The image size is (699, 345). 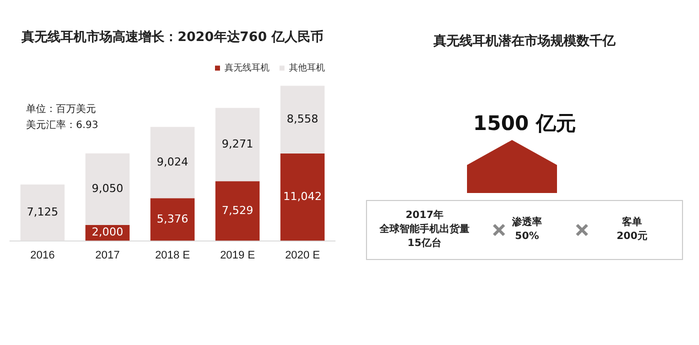 I want to click on data-label: 9,271, so click(x=238, y=143).